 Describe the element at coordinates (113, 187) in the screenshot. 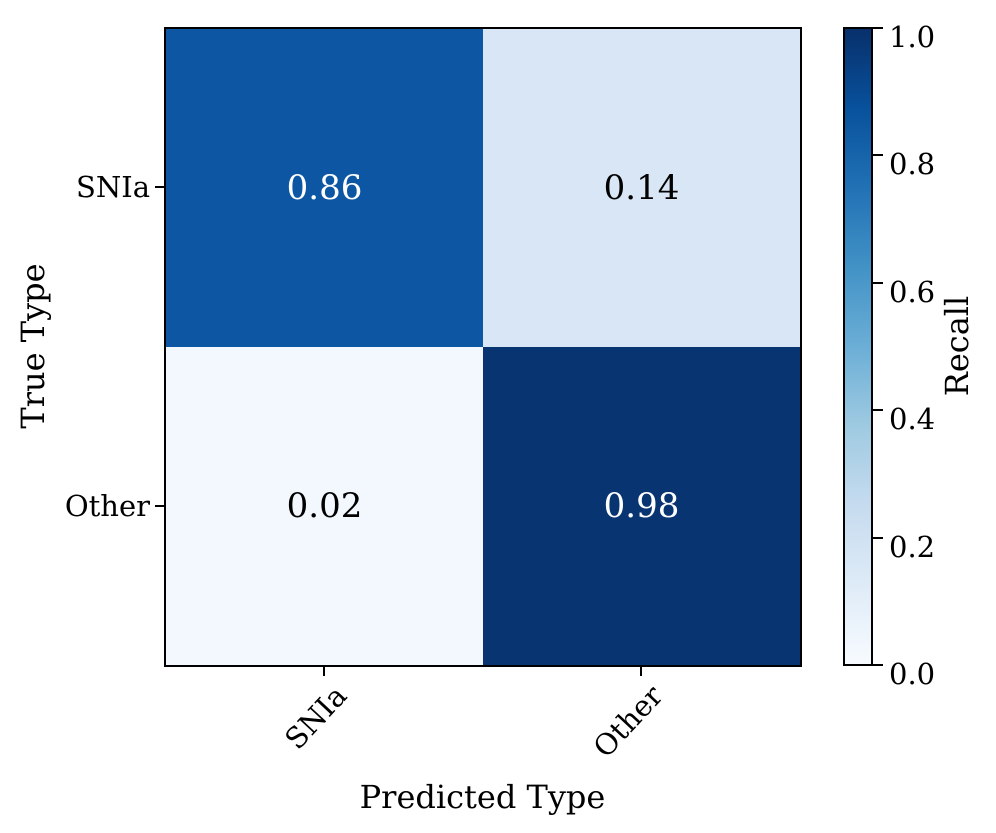

I see `y-tick-label-snia: SNIa` at that location.